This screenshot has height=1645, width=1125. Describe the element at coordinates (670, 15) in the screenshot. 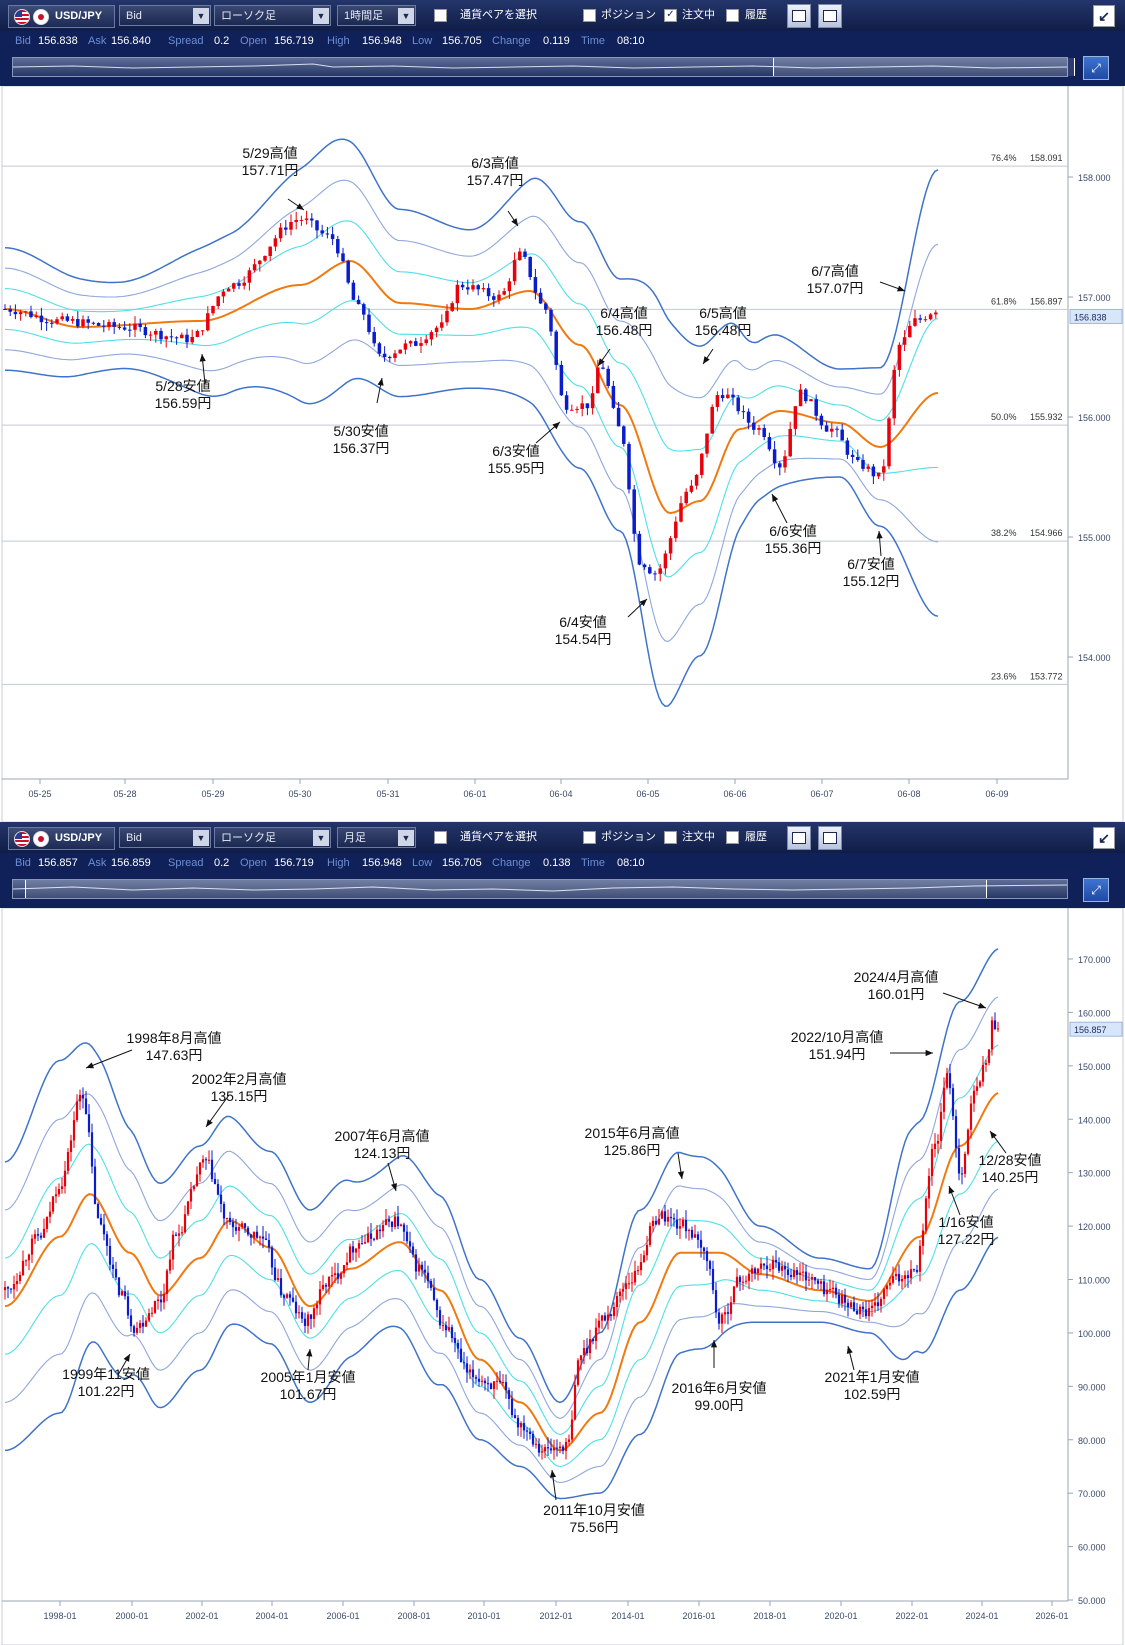

I see `orders-checkbox: ✓` at that location.